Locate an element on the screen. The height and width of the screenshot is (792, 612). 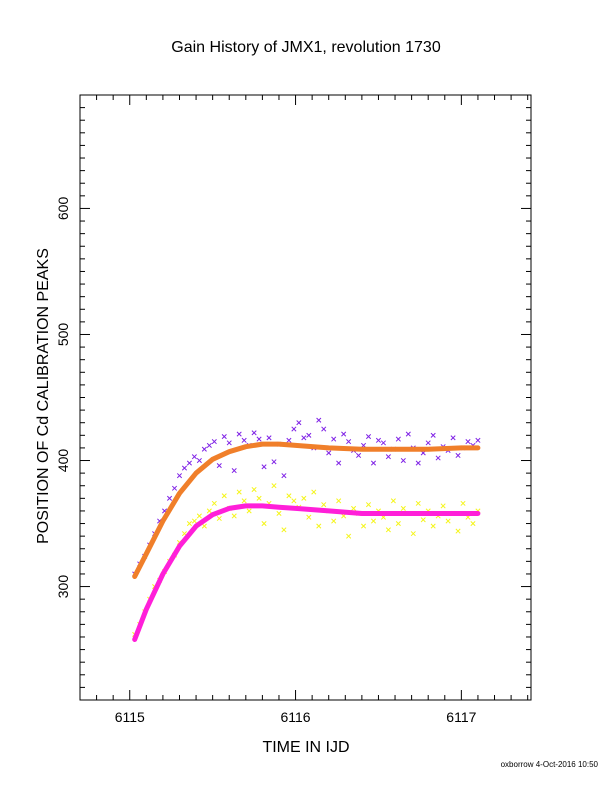
y-tick-label: 400 is located at coordinates (63, 461).